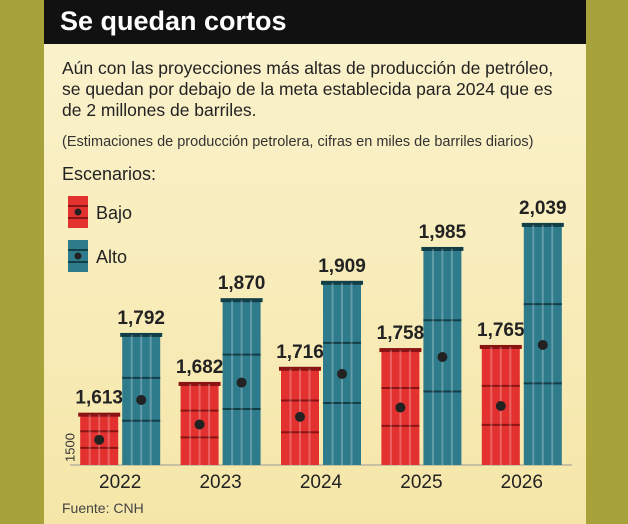 The image size is (628, 524). Describe the element at coordinates (401, 333) in the screenshot. I see `value-label: 1,758` at that location.